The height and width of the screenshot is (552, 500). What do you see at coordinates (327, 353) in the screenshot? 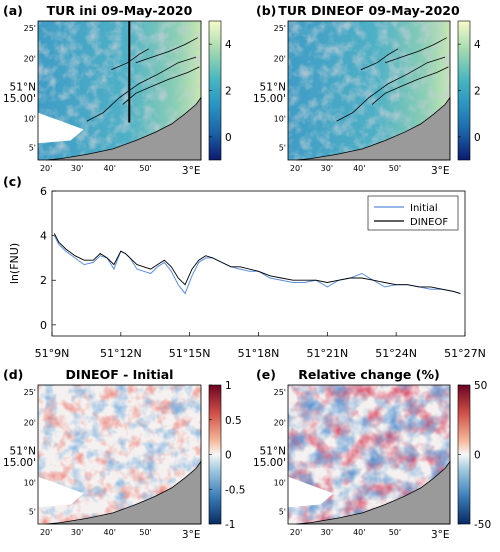
I see `x-tick-label: 51°21N` at bounding box center [327, 353].